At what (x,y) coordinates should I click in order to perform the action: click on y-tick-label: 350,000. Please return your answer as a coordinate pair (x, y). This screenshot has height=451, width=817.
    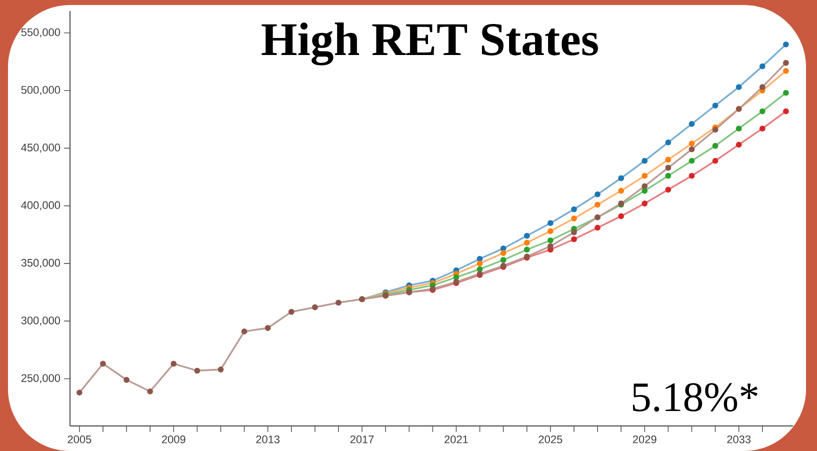
    Looking at the image, I should click on (40, 263).